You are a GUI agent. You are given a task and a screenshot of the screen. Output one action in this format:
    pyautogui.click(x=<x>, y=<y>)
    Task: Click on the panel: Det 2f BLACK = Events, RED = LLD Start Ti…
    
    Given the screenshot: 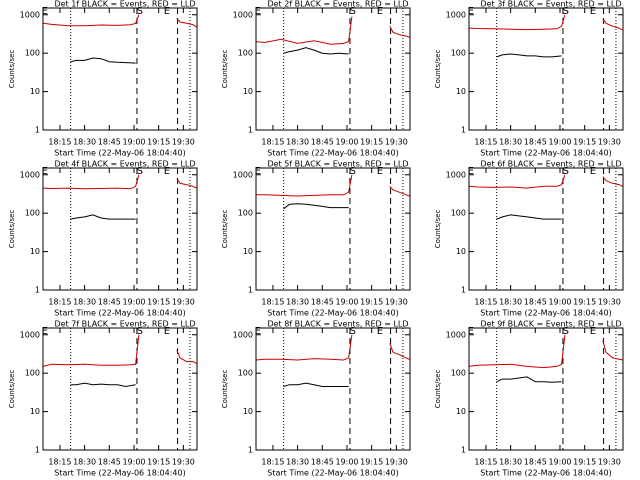 What is the action you would take?
    pyautogui.click(x=316, y=79)
    